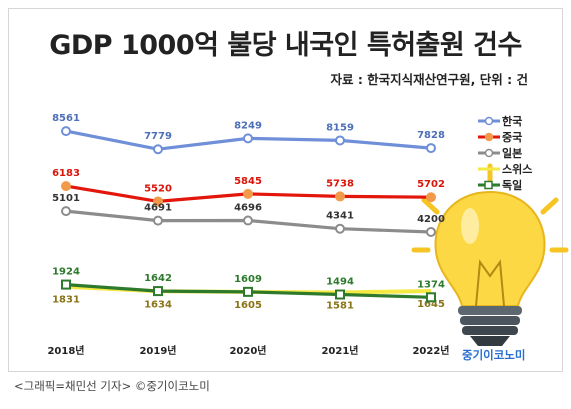 The image size is (571, 409). What do you see at coordinates (158, 208) in the screenshot?
I see `series-2-data-label: 4691` at bounding box center [158, 208].